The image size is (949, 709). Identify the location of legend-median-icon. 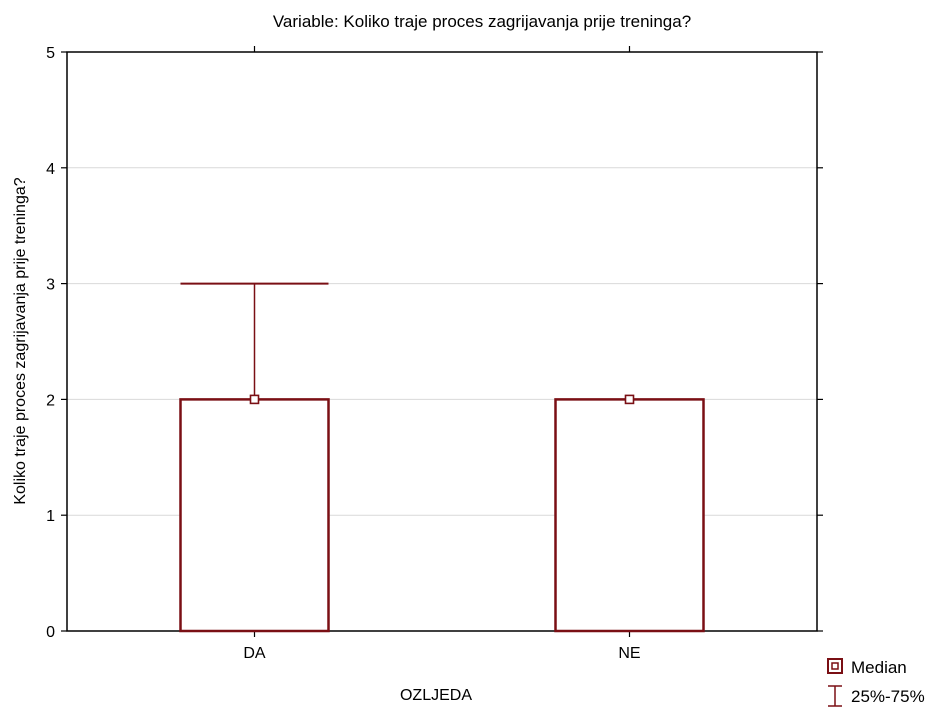
(835, 666).